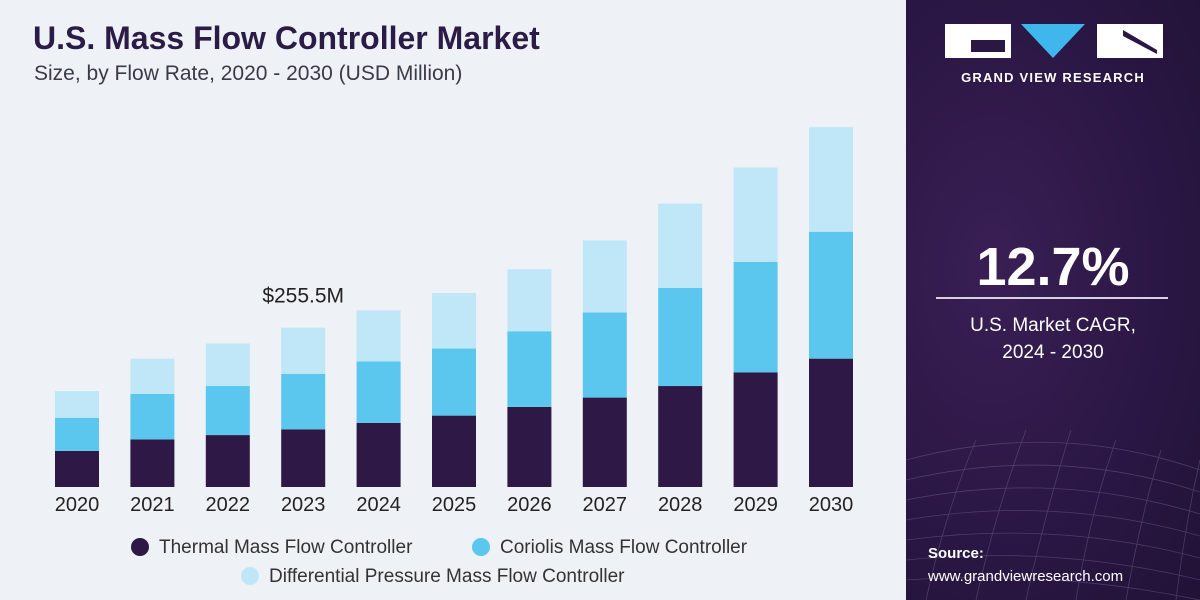 Image resolution: width=1200 pixels, height=600 pixels. I want to click on bar-differential-2024, so click(378, 336).